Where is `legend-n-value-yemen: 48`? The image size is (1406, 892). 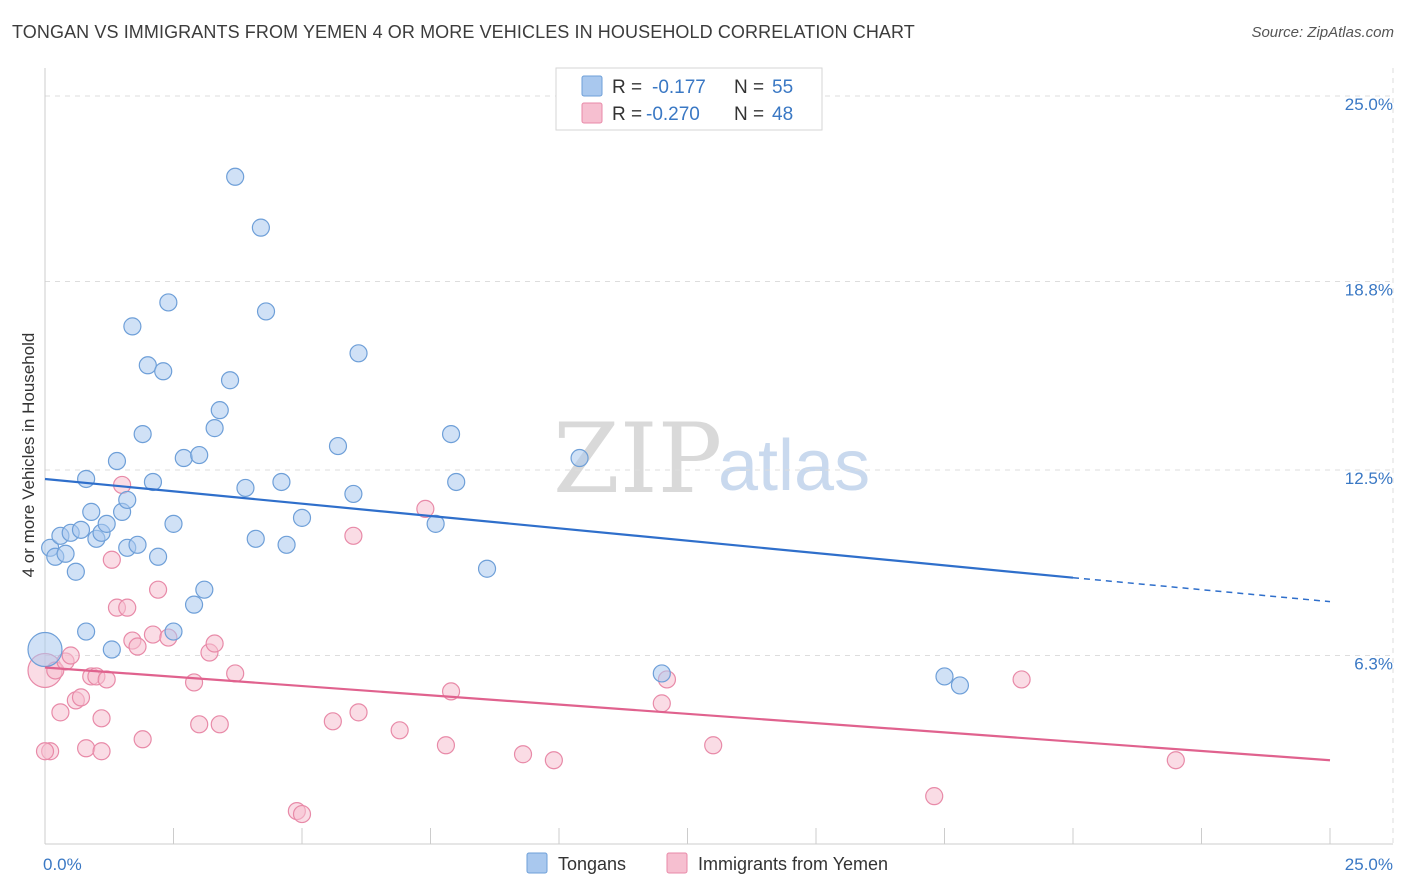 legend-n-value-yemen: 48 is located at coordinates (782, 114).